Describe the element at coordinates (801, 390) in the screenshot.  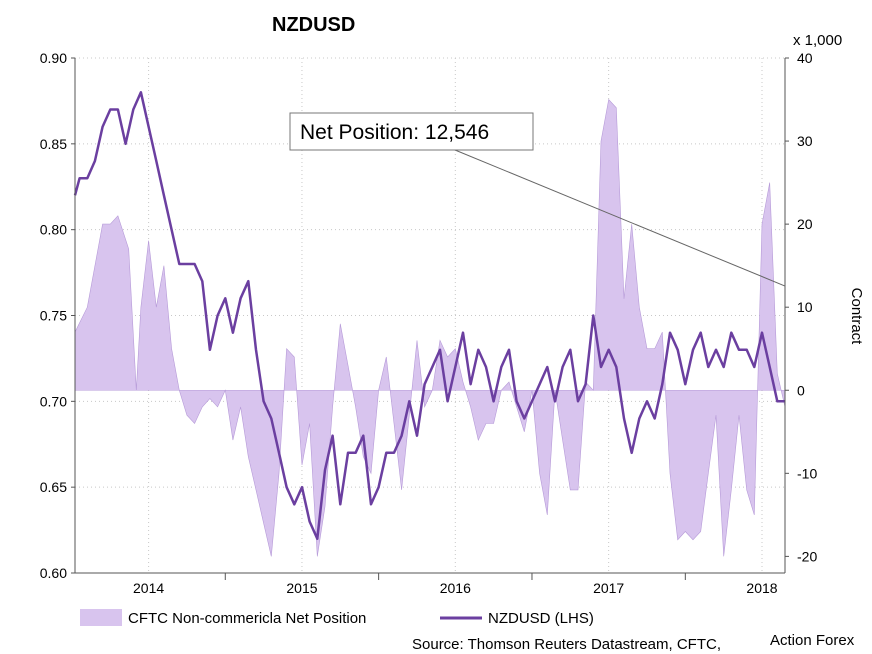
I see `right-tick-label: 0` at that location.